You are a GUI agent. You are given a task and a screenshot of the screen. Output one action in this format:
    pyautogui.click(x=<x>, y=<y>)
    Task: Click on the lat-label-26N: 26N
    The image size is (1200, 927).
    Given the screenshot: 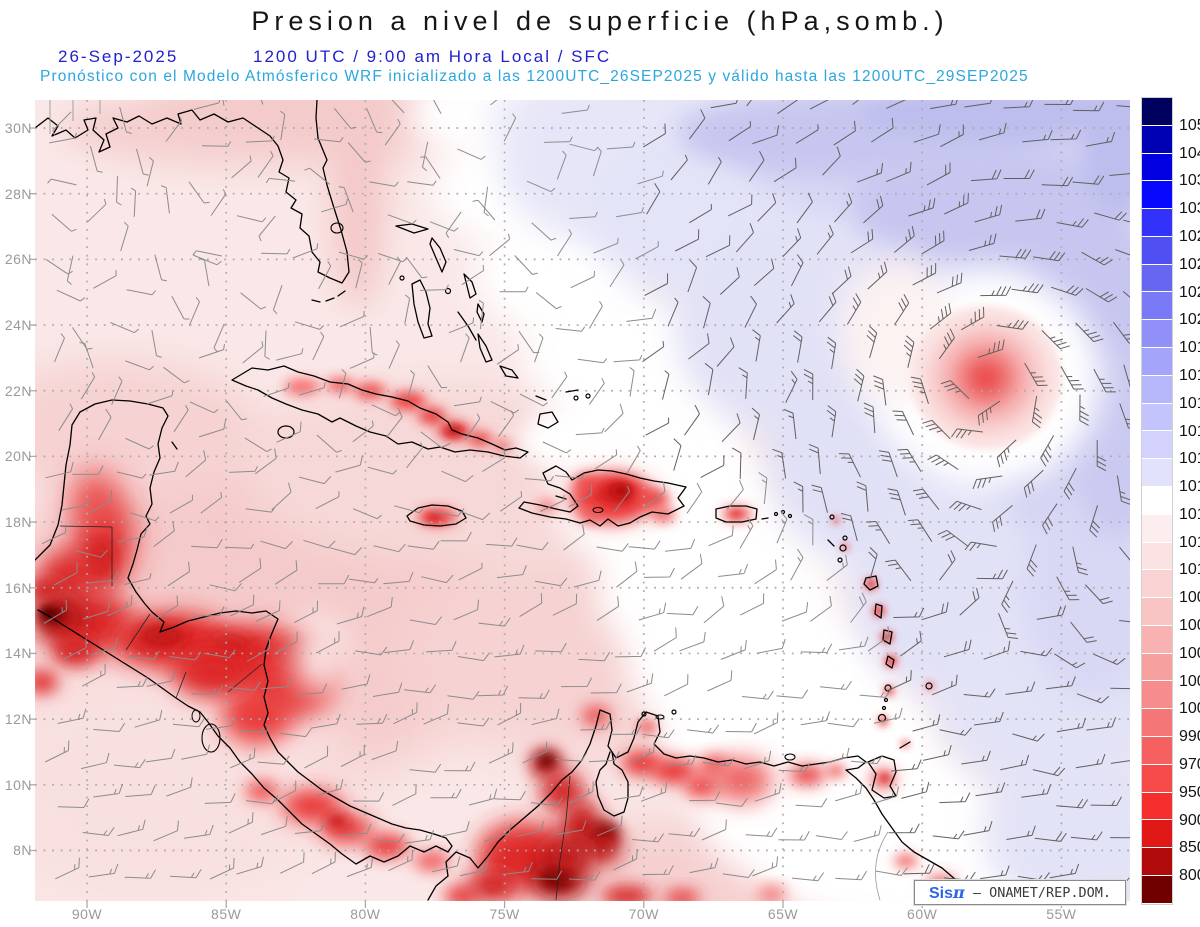 What is the action you would take?
    pyautogui.click(x=18, y=259)
    